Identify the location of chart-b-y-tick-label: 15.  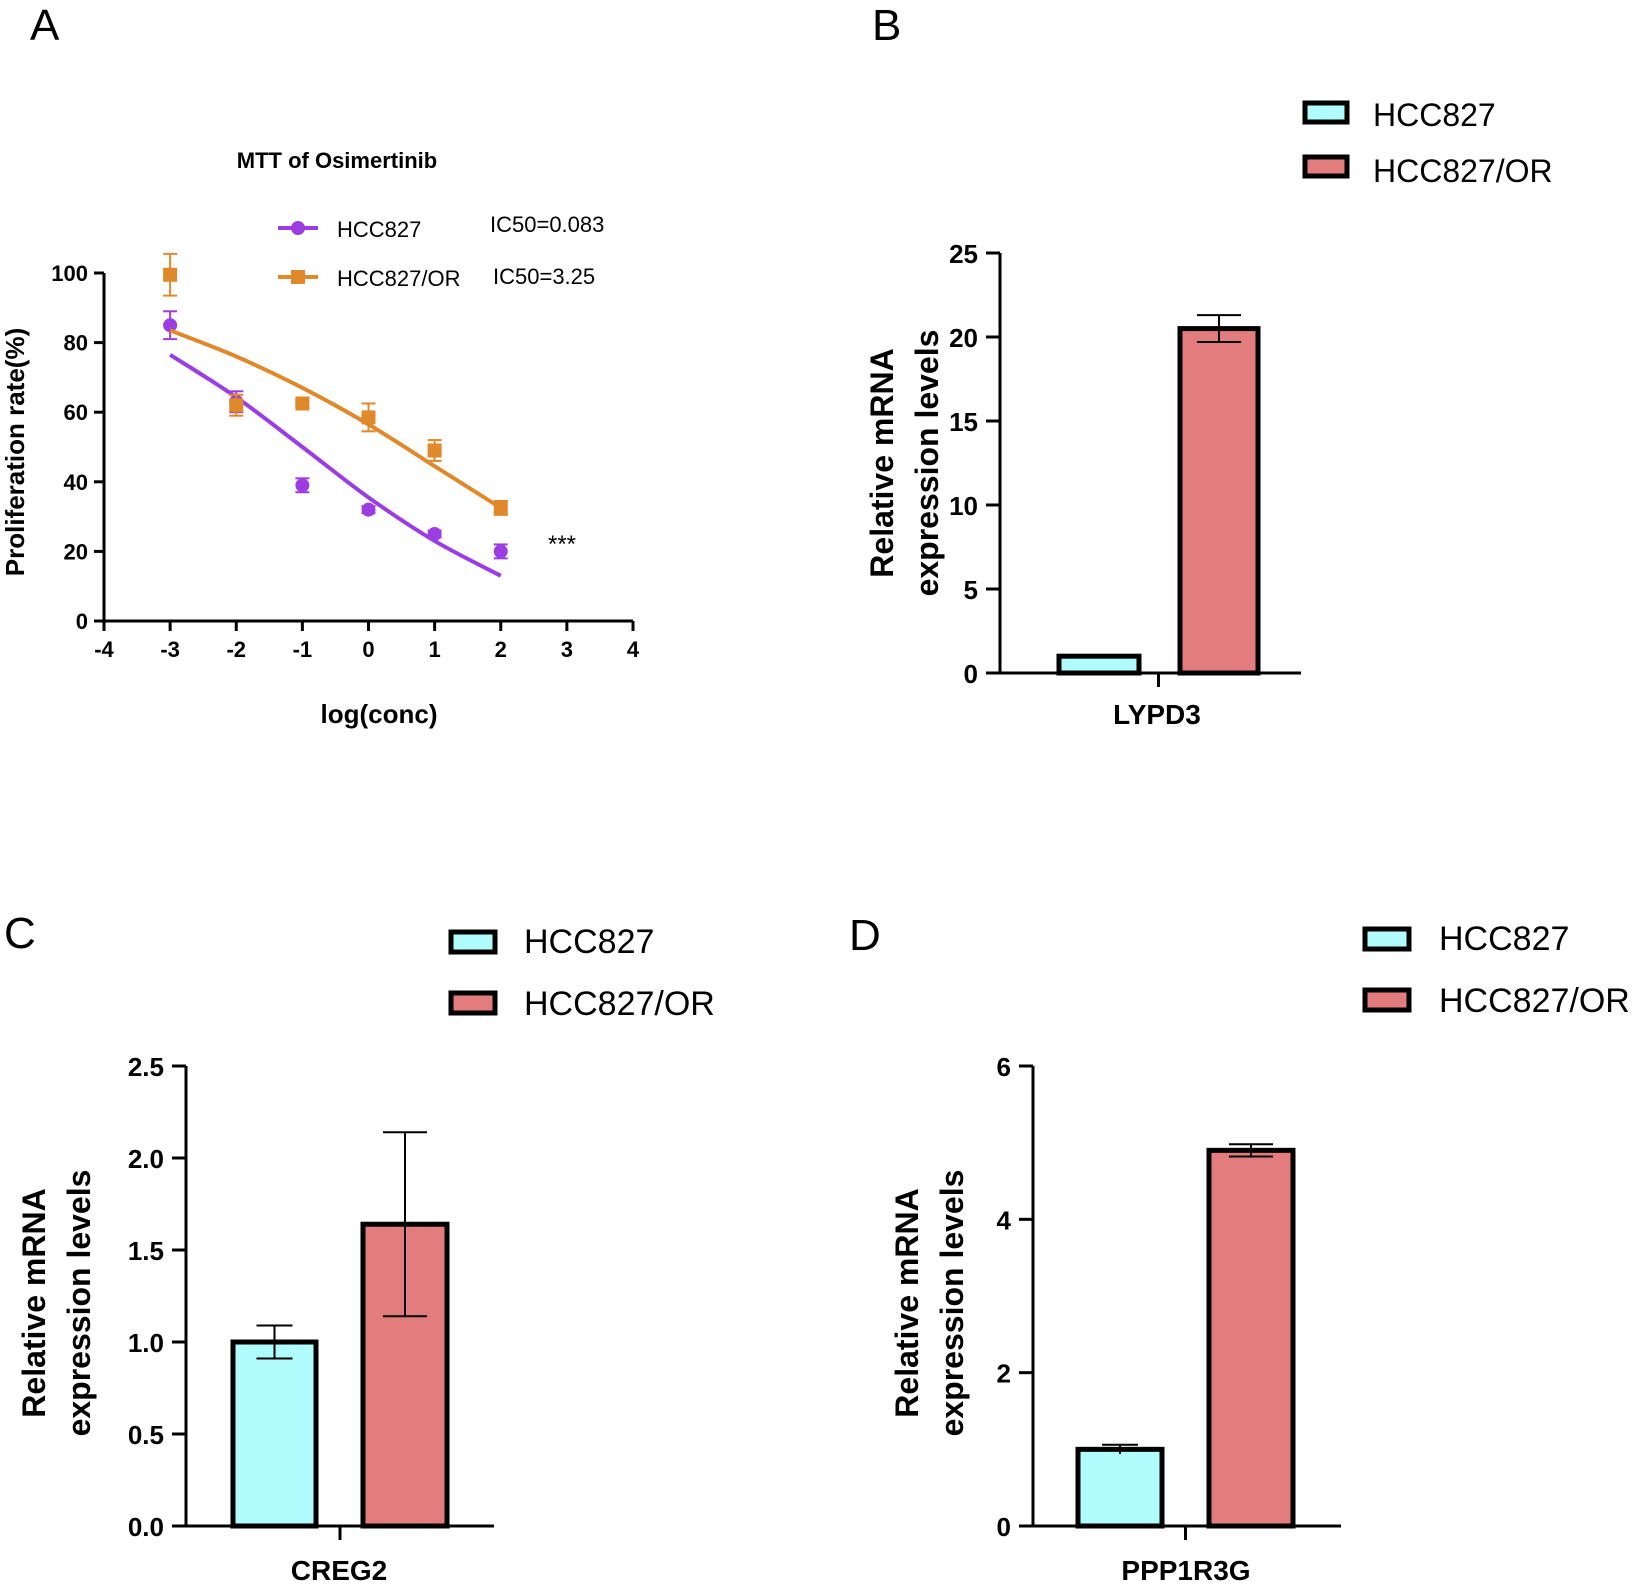
(963, 422).